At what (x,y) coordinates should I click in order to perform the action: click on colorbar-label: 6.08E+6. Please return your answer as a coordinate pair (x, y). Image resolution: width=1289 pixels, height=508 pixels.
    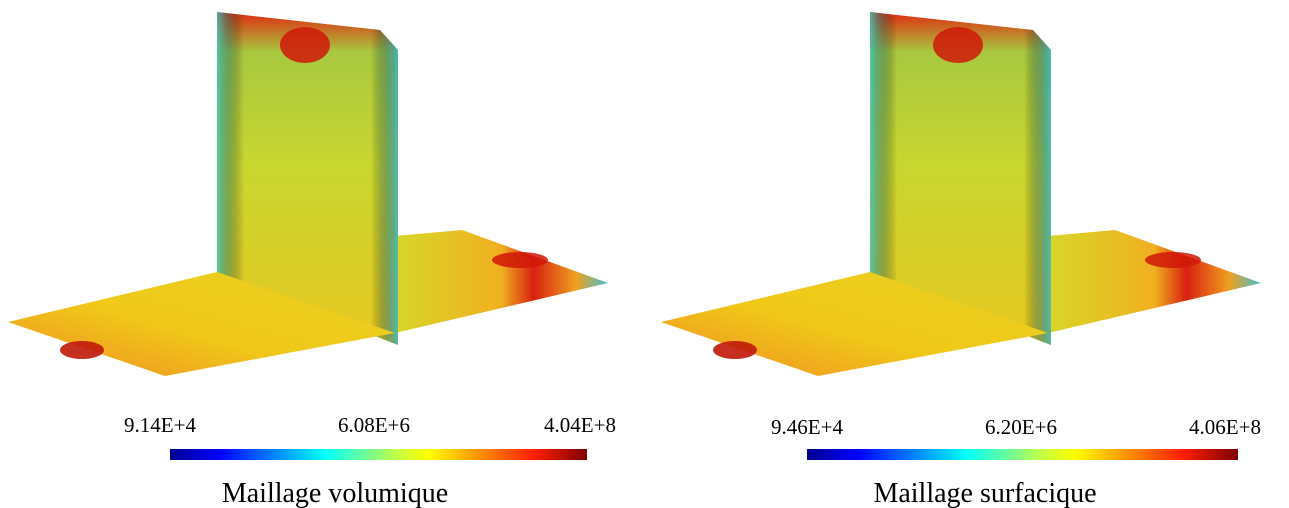
    Looking at the image, I should click on (374, 425).